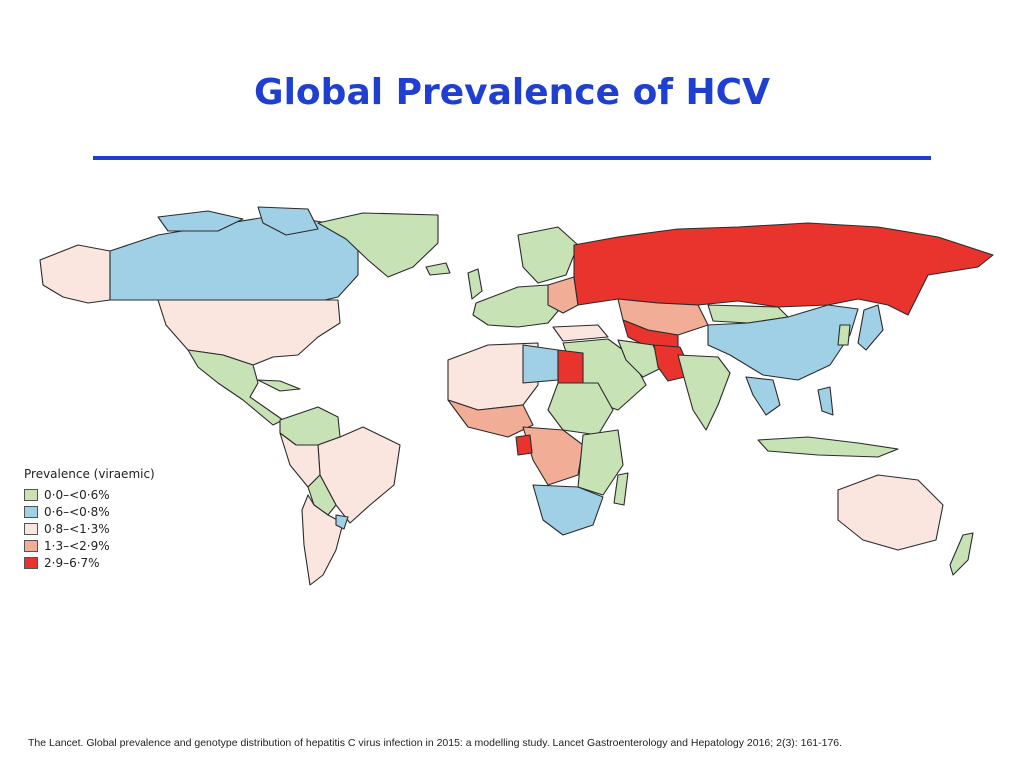  I want to click on legend-item: 0·0–<0·6%, so click(89, 494).